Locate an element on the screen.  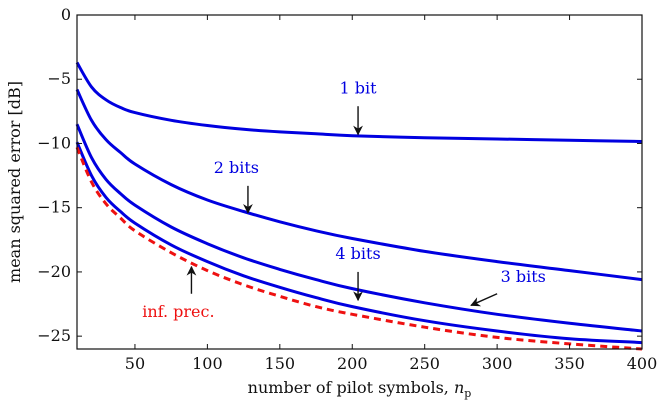
x-axis-title: number of pilot symbols, np is located at coordinates (360, 389).